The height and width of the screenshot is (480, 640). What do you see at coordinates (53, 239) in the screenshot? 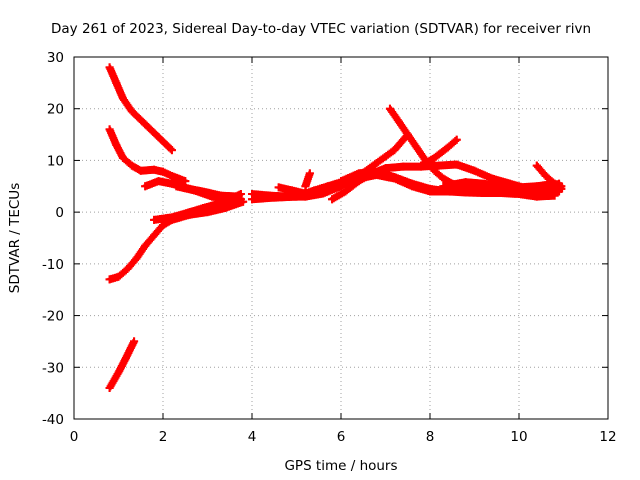
I see `y-tick-labels: -40 -30 -20 -10 0 10 20 30` at bounding box center [53, 239].